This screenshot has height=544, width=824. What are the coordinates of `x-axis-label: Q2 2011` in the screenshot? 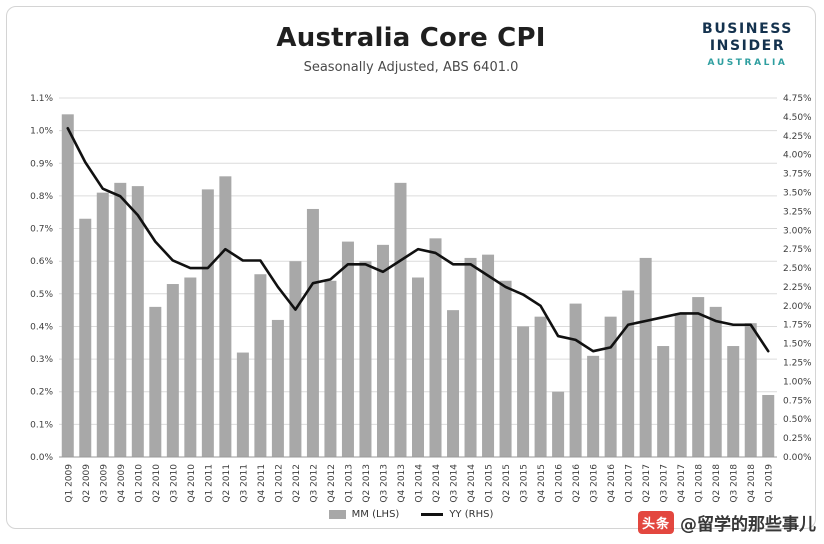 It's located at (227, 483).